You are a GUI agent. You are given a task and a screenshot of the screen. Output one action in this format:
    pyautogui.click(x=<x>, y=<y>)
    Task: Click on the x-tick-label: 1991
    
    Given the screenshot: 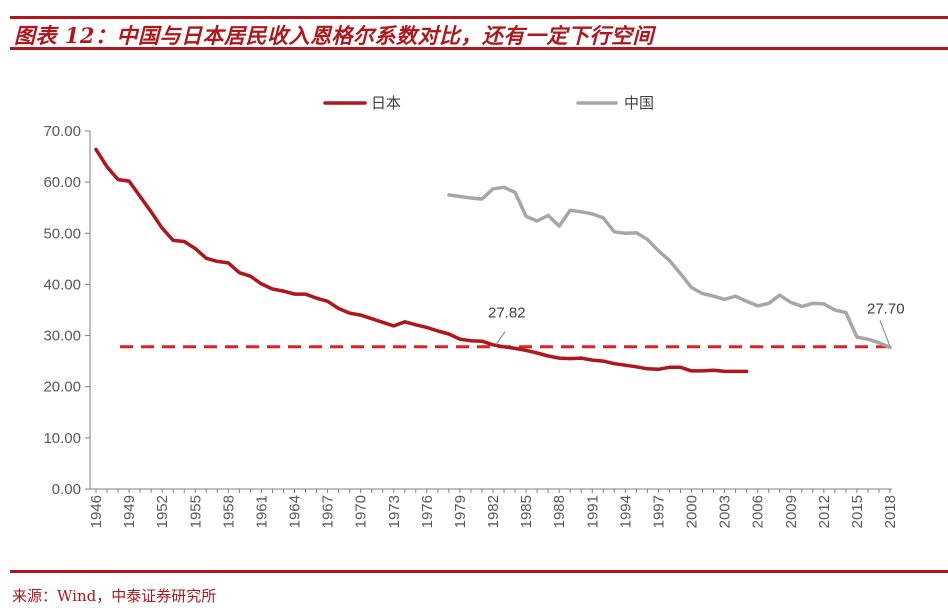 What is the action you would take?
    pyautogui.click(x=592, y=511)
    